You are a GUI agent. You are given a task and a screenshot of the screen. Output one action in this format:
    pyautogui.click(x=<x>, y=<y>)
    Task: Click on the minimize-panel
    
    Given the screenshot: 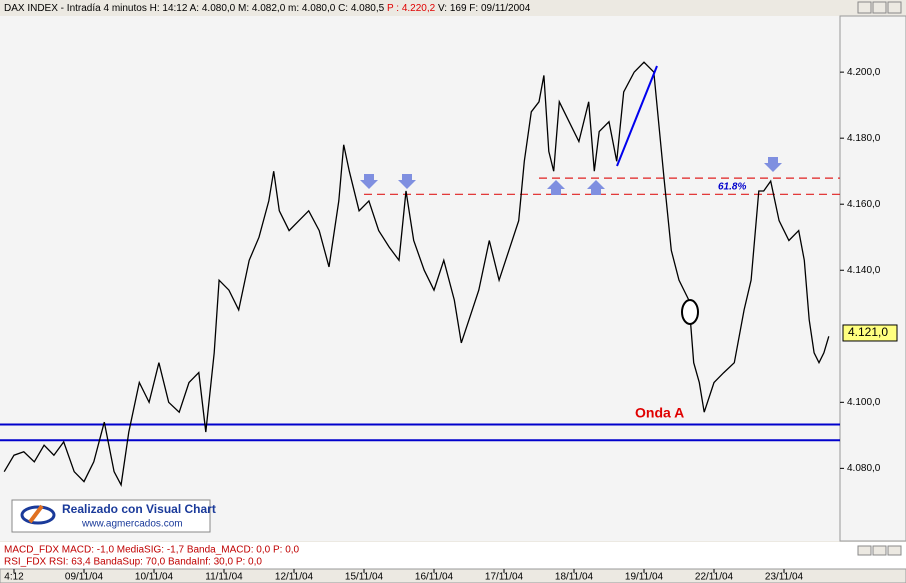 What is the action you would take?
    pyautogui.click(x=864, y=550)
    